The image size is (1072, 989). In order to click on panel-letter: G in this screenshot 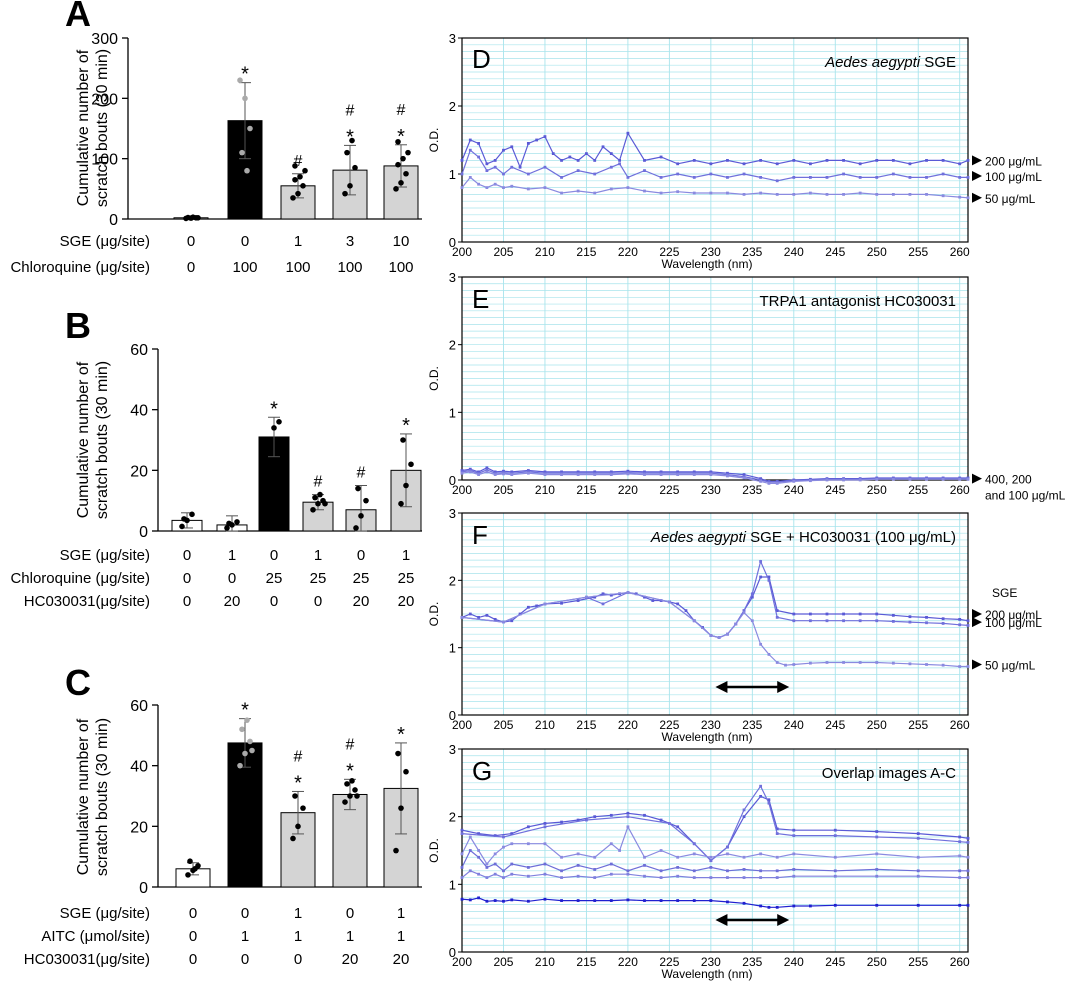, I will do `click(482, 771)`.